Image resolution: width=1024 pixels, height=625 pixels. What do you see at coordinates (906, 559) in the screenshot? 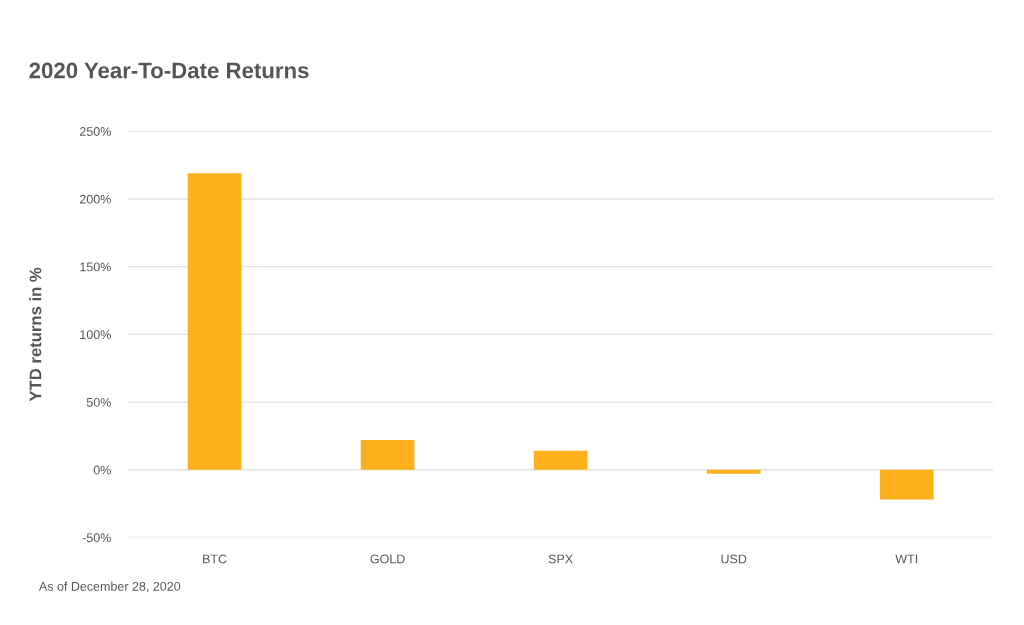
I see `x-tick-label: WTI` at bounding box center [906, 559].